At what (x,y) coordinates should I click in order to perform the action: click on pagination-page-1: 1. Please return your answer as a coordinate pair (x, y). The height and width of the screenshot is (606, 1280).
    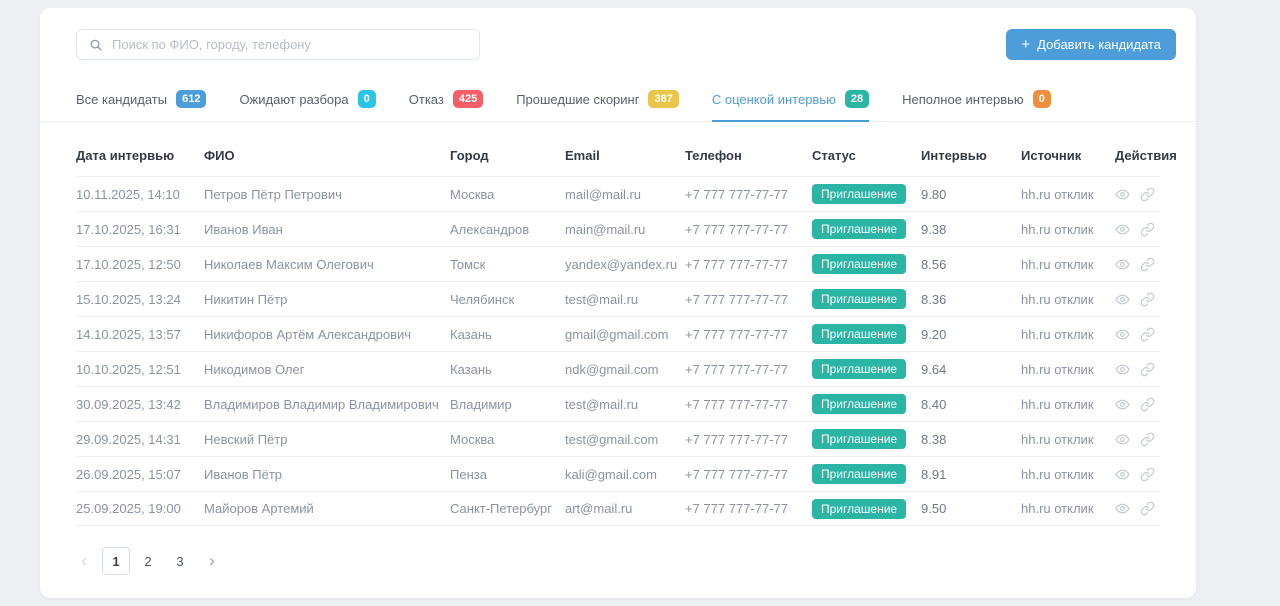
    Looking at the image, I should click on (116, 561).